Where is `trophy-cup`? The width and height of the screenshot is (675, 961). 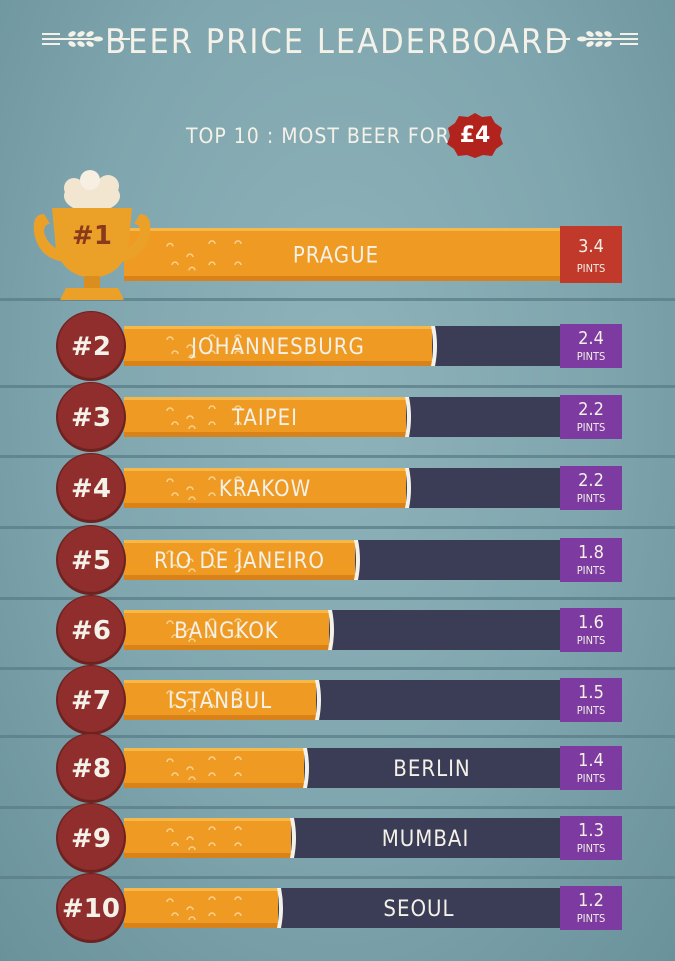
trophy-cup is located at coordinates (92, 243).